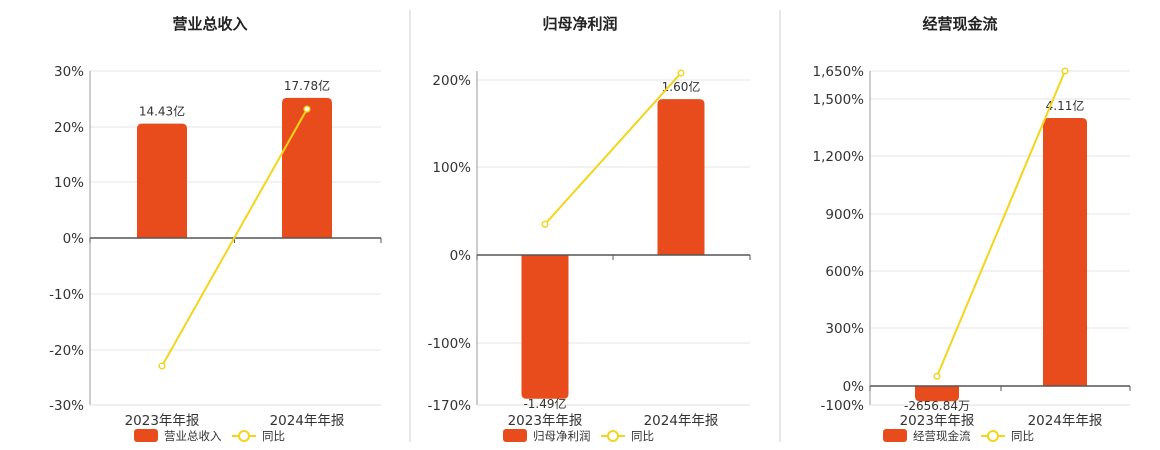 This screenshot has height=450, width=1160. I want to click on bar-value-label: -1.49亿, so click(544, 403).